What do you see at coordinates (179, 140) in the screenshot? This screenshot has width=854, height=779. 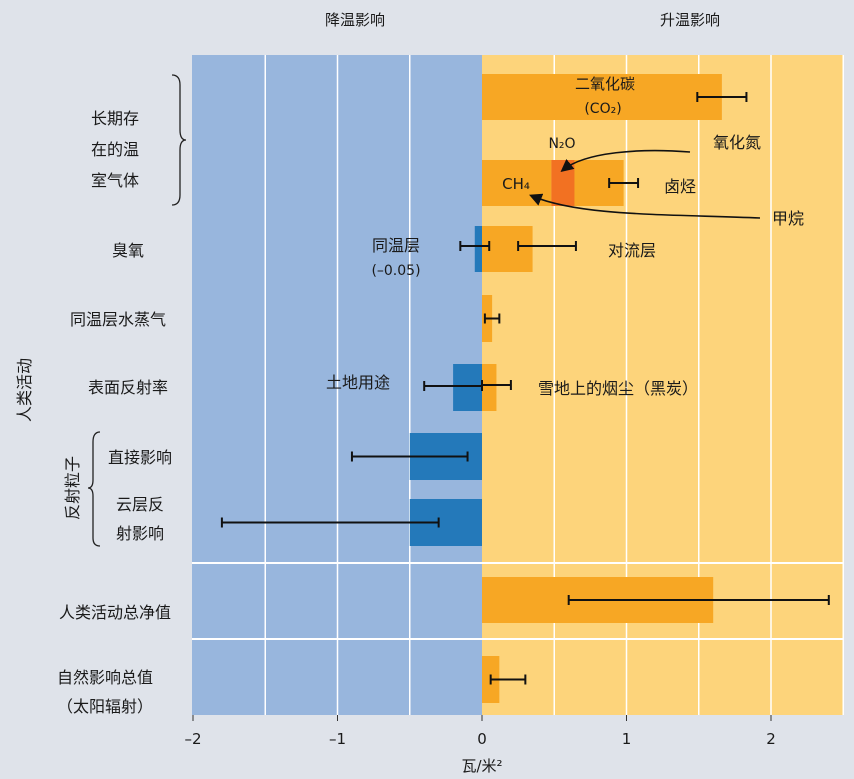 I see `ghg-brace` at bounding box center [179, 140].